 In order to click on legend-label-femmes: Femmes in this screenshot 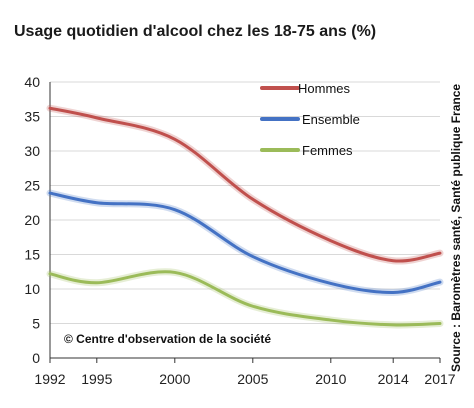, I will do `click(327, 150)`.